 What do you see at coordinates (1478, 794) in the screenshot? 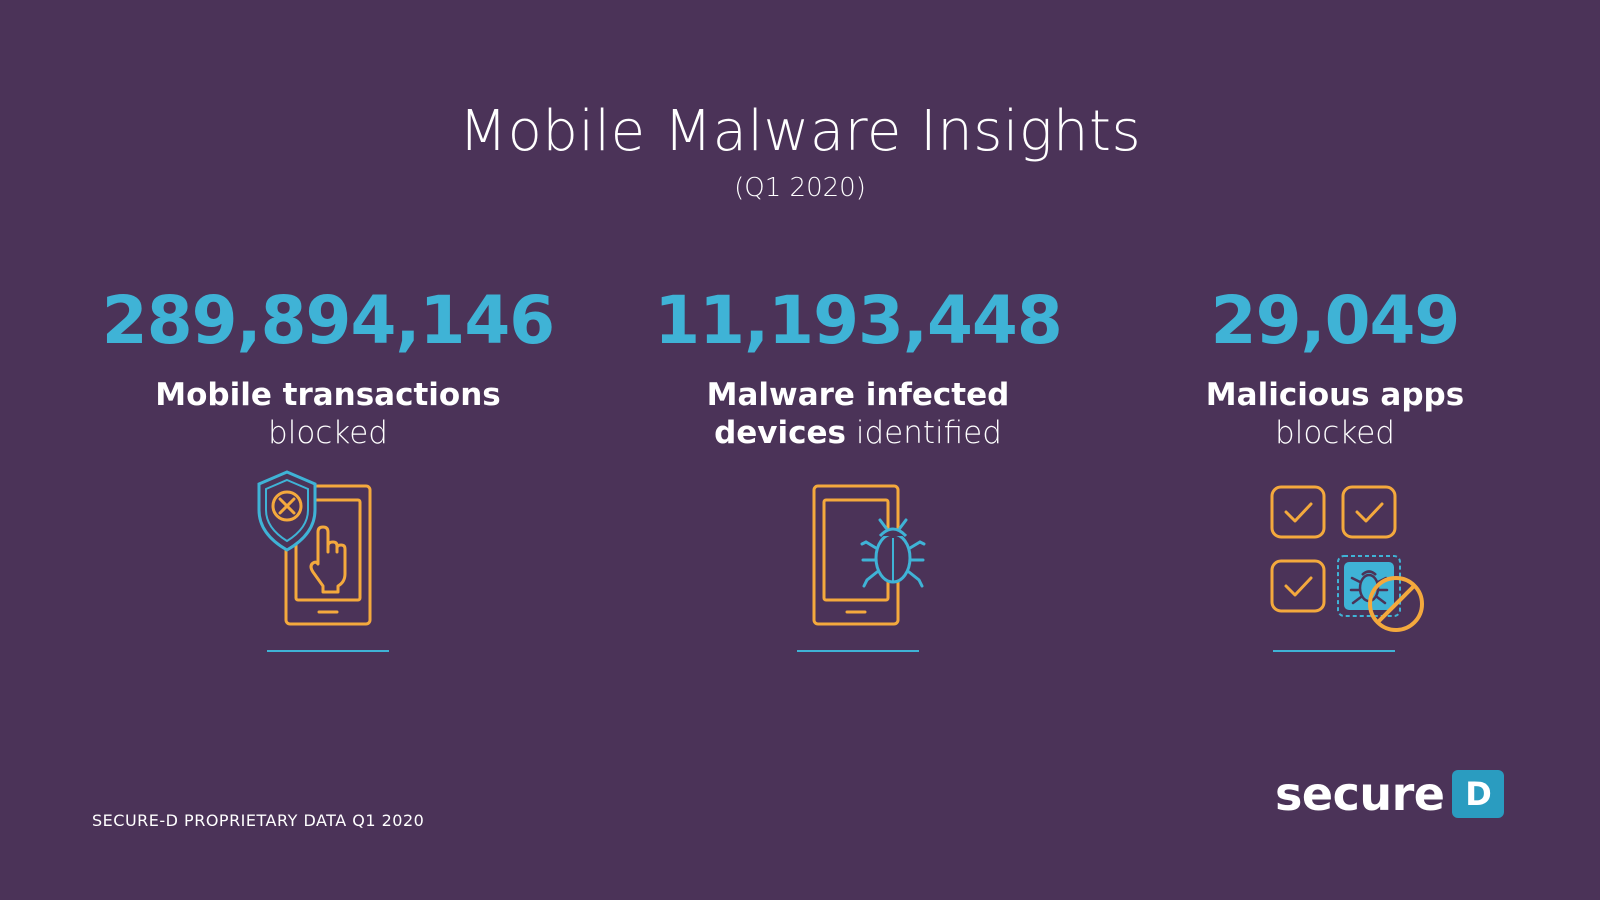
I see `brand-badge: D` at bounding box center [1478, 794].